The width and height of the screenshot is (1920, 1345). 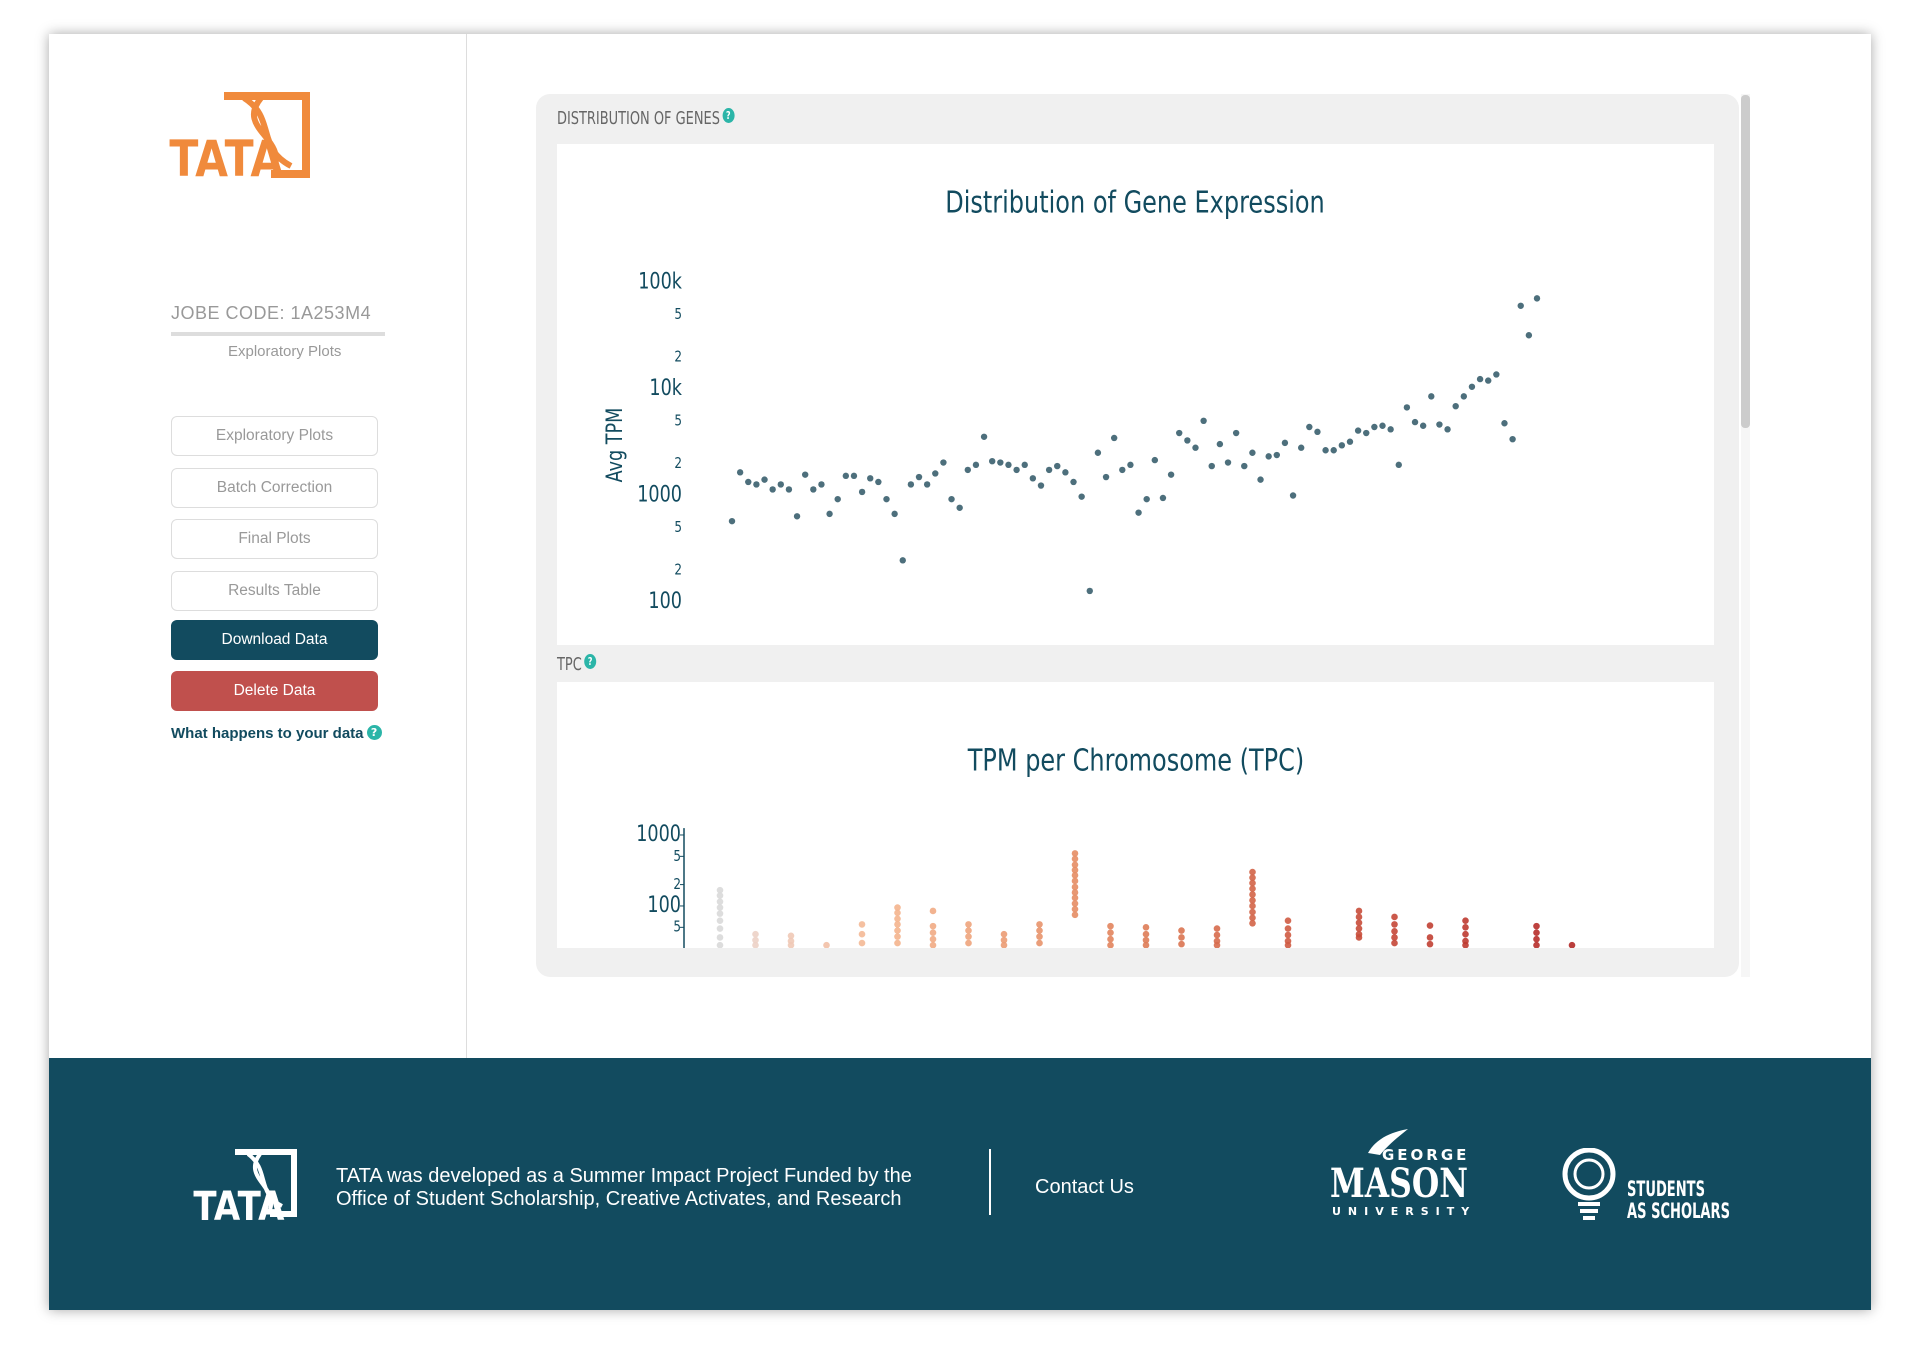 What do you see at coordinates (1745, 535) in the screenshot?
I see `scroll-track` at bounding box center [1745, 535].